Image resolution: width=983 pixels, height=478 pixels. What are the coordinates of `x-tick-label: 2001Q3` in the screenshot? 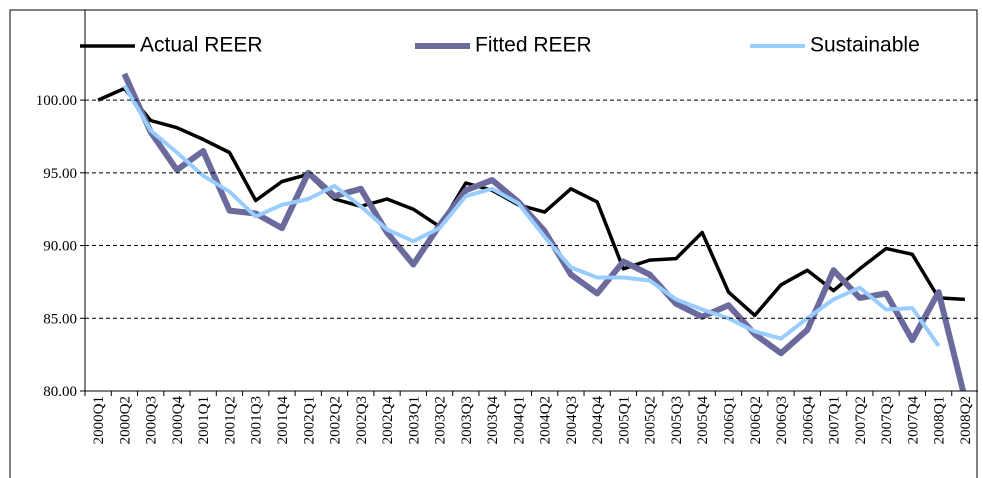 It's located at (257, 420).